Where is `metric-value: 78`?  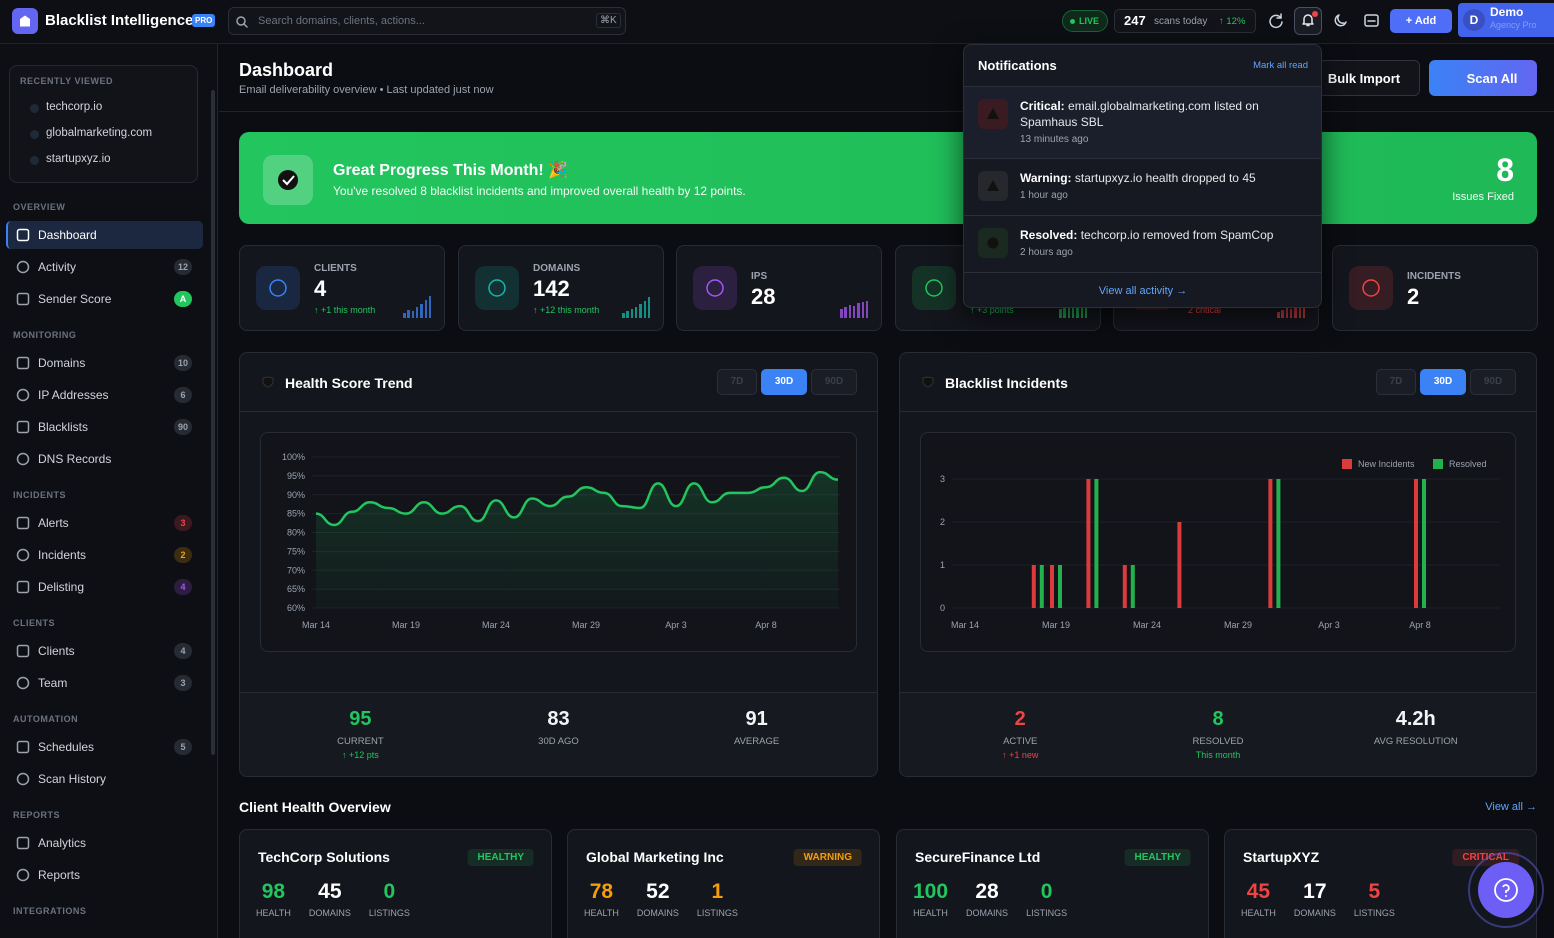 metric-value: 78 is located at coordinates (601, 891).